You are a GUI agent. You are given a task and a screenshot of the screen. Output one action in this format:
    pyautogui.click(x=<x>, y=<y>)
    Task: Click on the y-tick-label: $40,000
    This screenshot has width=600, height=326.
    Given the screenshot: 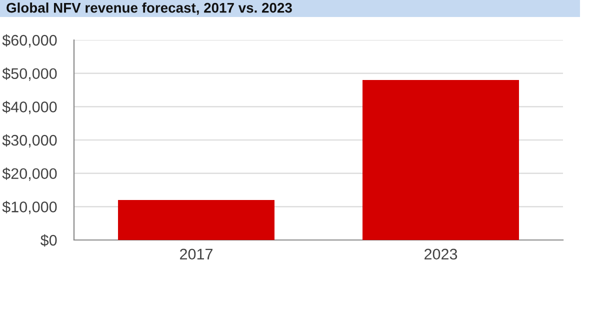 What is the action you would take?
    pyautogui.click(x=29, y=107)
    